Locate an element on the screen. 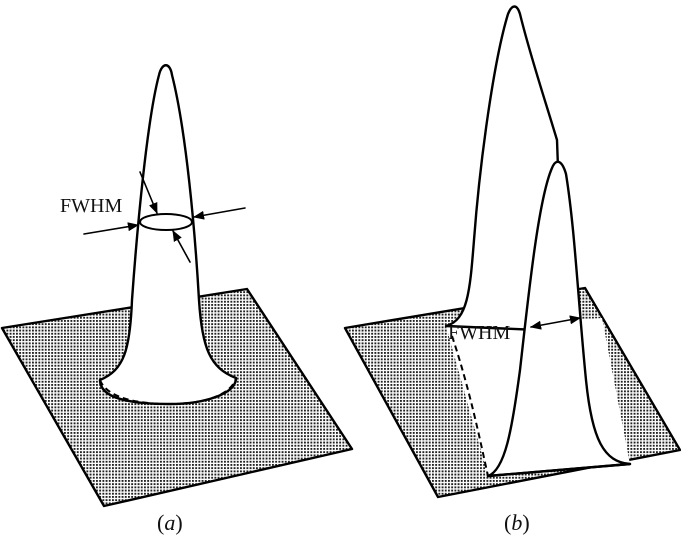 Image resolution: width=681 pixels, height=546 pixels. fwhm-arrow-bottom-a is located at coordinates (181, 246).